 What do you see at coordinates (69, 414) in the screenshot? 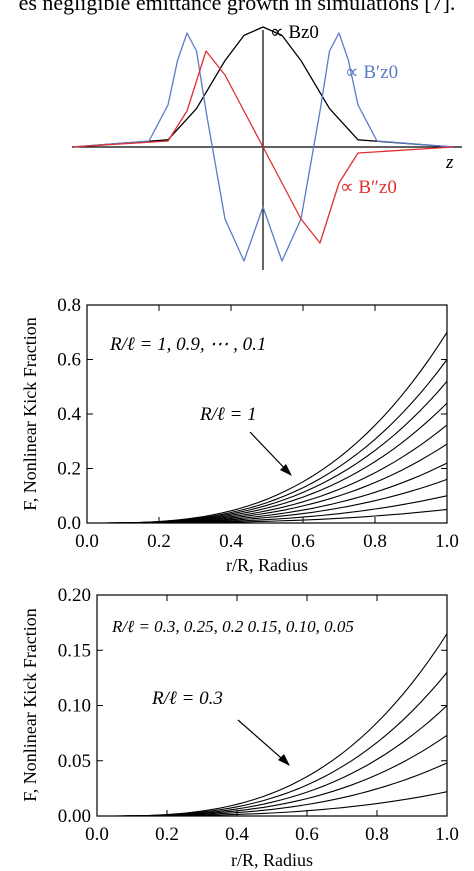
I see `y-tick-label: 0.4` at bounding box center [69, 414].